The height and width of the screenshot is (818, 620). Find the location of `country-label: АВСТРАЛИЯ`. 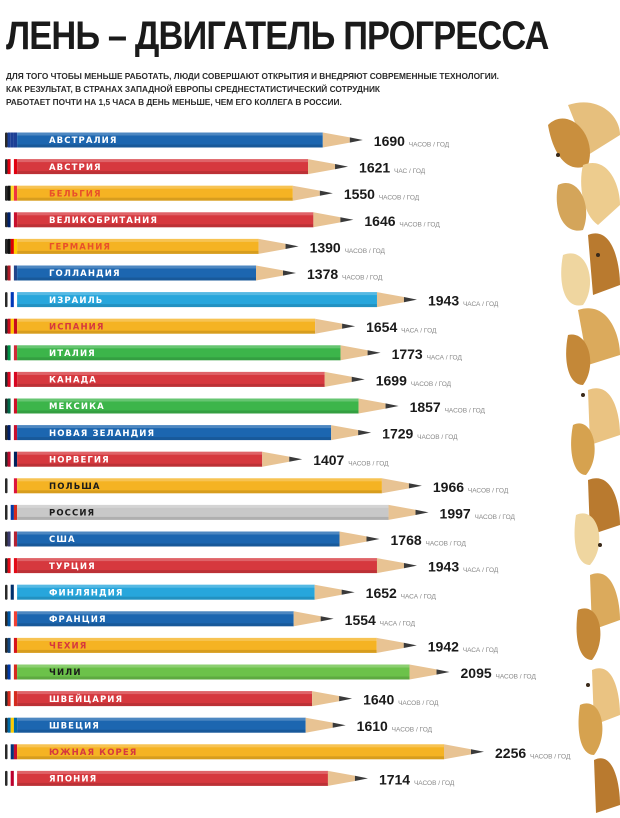

country-label: АВСТРАЛИЯ is located at coordinates (83, 141).